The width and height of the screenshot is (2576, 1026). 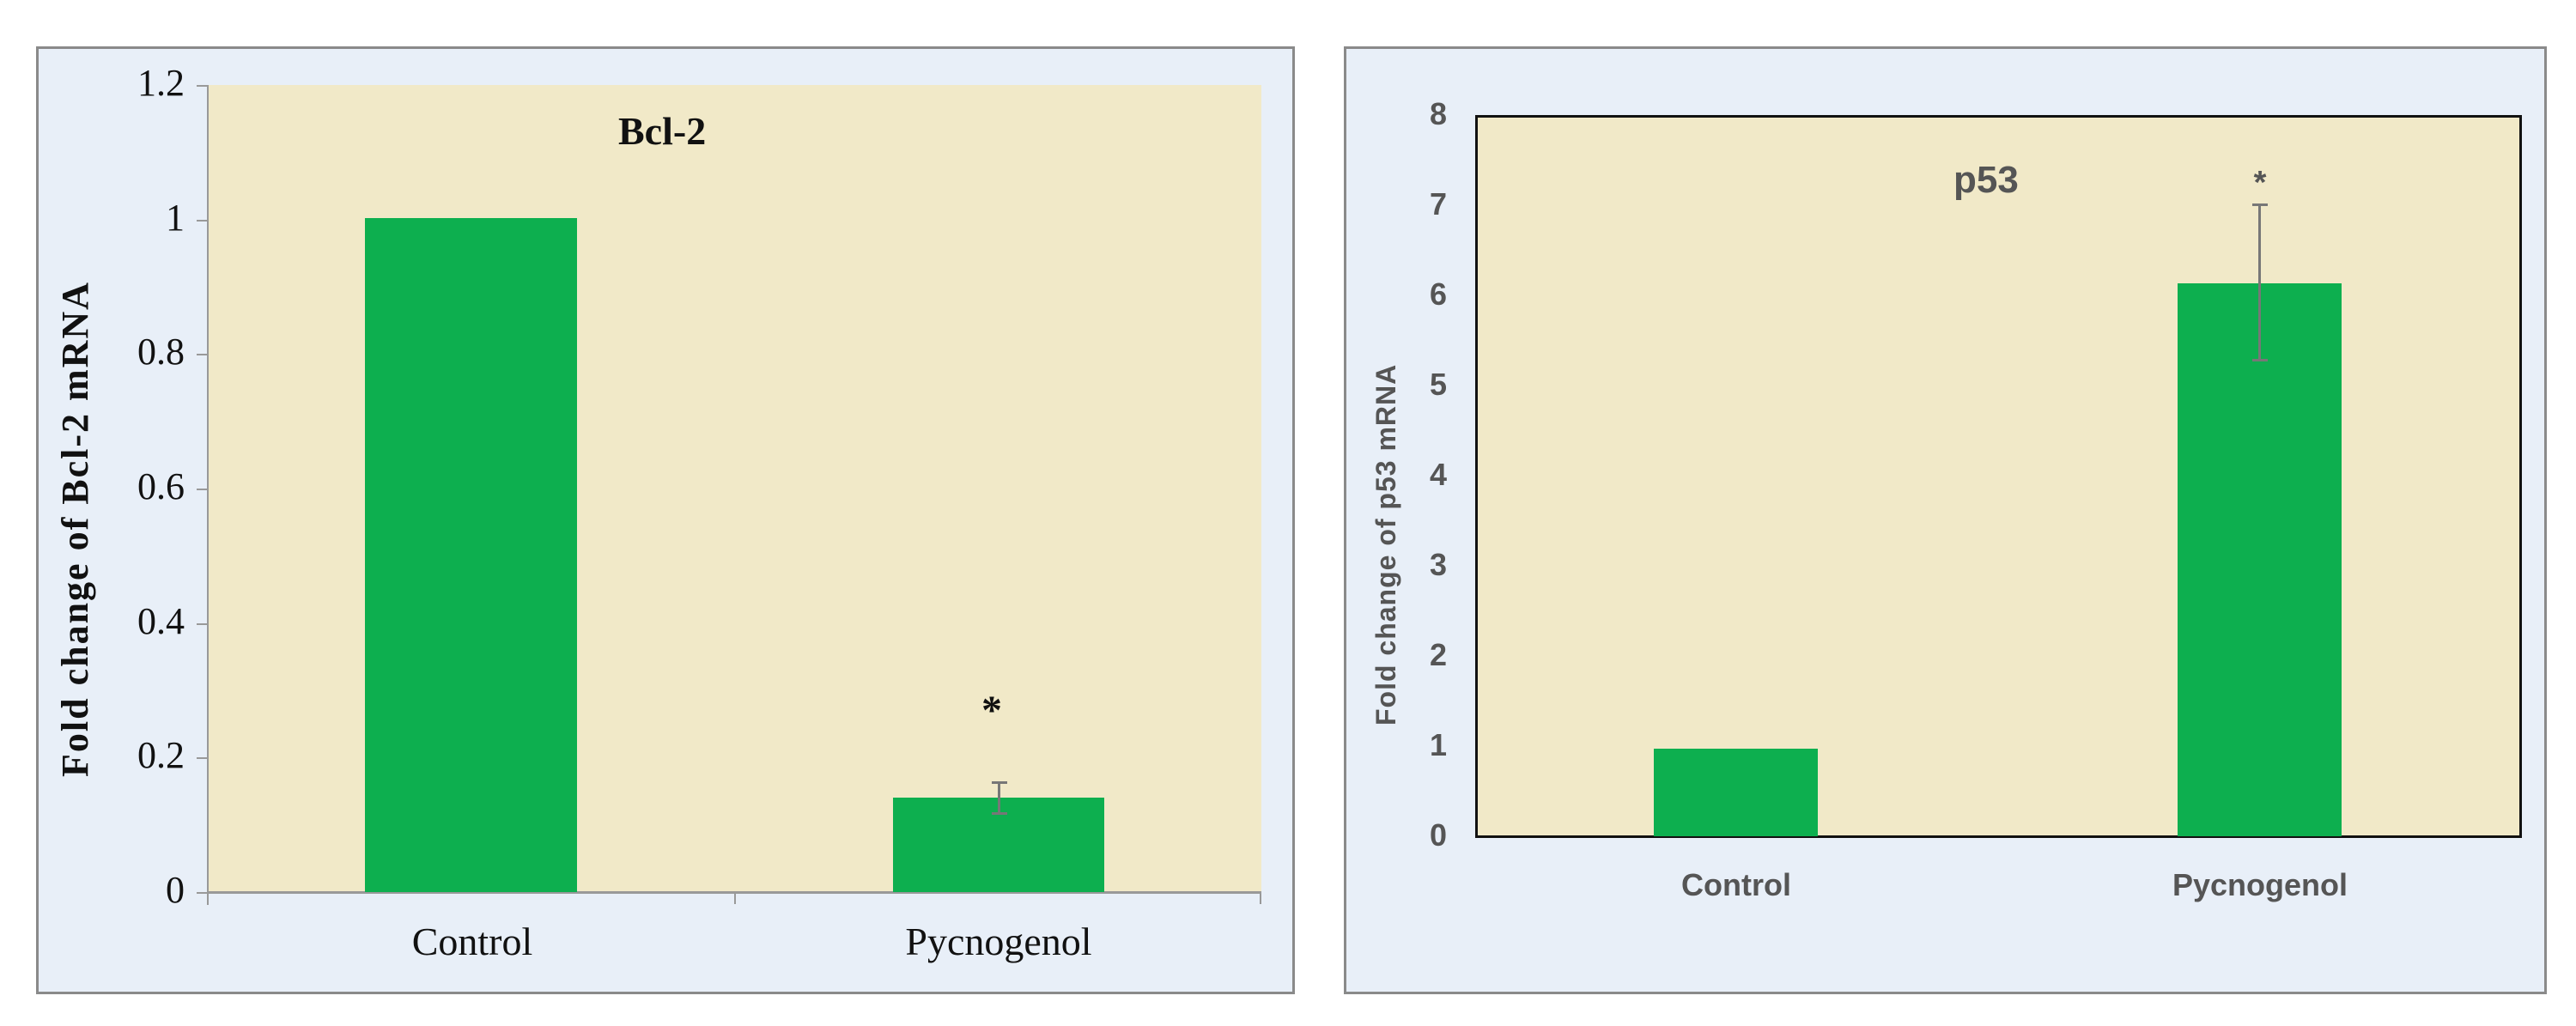 What do you see at coordinates (1736, 884) in the screenshot?
I see `p53-x-label-control: Control` at bounding box center [1736, 884].